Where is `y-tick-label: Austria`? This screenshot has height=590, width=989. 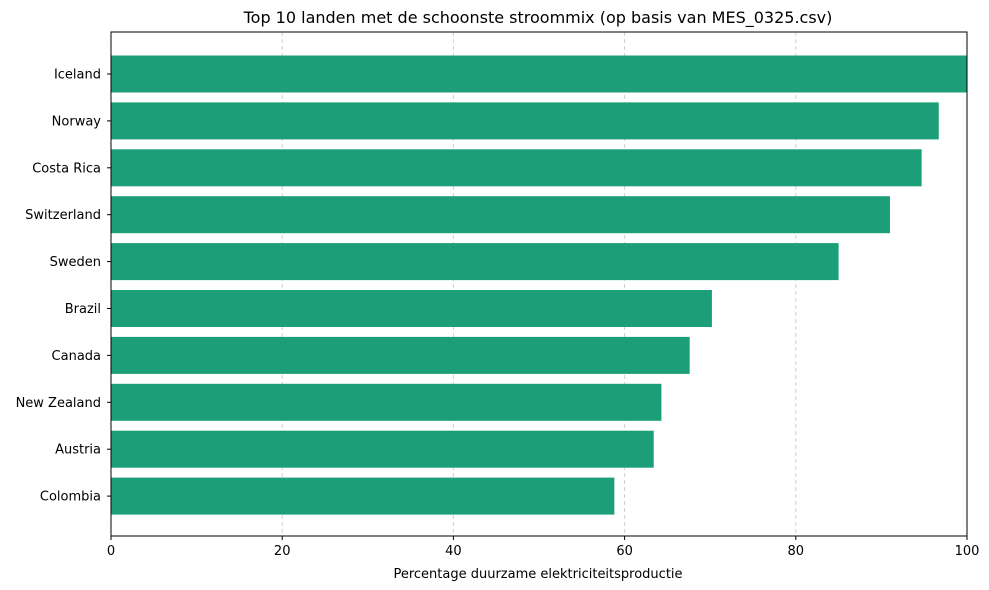
y-tick-label: Austria is located at coordinates (78, 450).